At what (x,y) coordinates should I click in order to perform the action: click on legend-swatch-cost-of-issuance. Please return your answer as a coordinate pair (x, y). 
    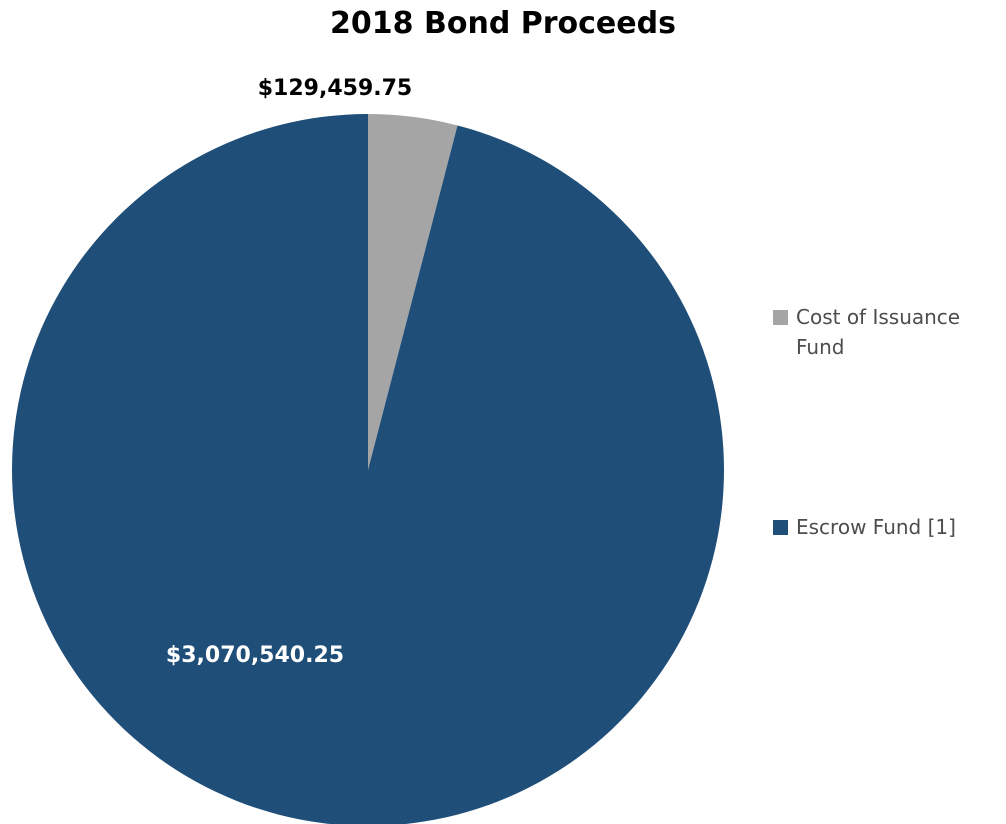
    Looking at the image, I should click on (780, 317).